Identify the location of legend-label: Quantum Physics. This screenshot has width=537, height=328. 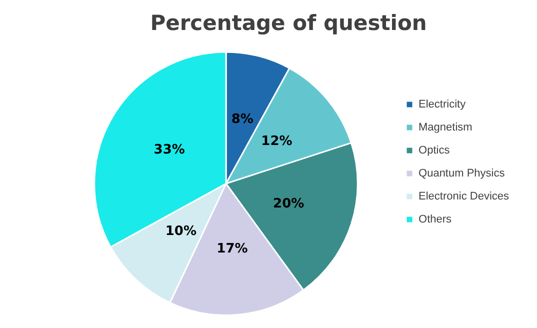
(462, 174).